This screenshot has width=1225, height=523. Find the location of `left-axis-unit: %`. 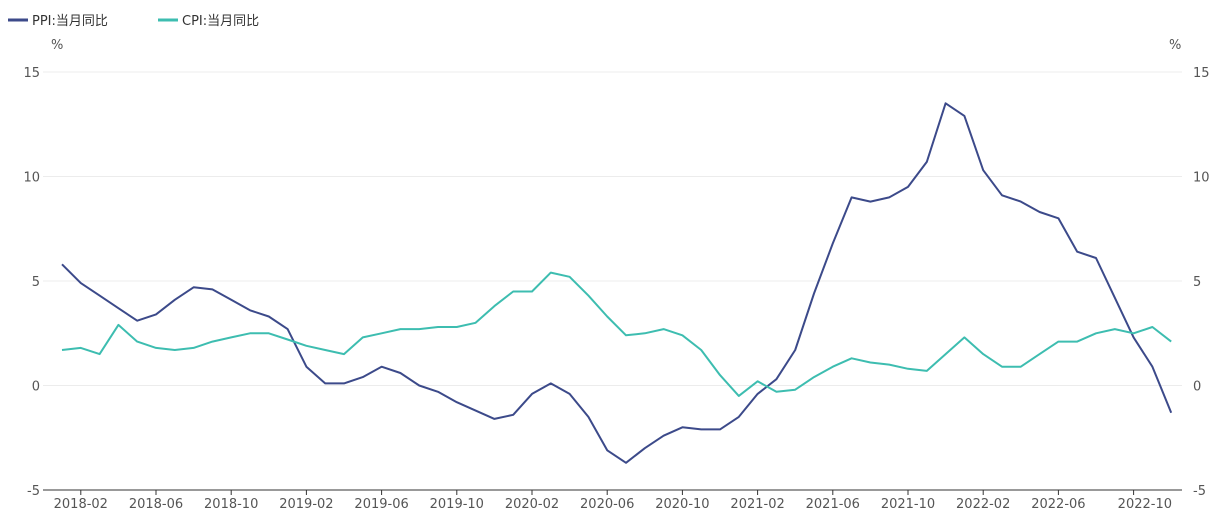

left-axis-unit: % is located at coordinates (57, 45).